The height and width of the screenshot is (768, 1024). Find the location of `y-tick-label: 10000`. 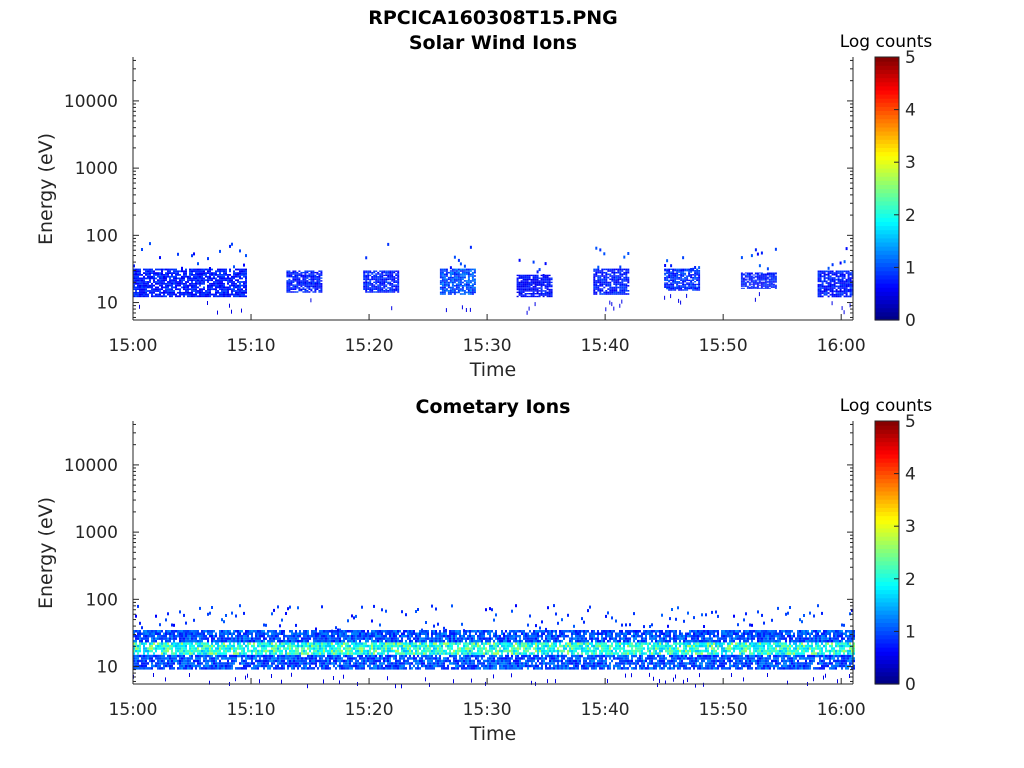

y-tick-label: 10000 is located at coordinates (91, 102).